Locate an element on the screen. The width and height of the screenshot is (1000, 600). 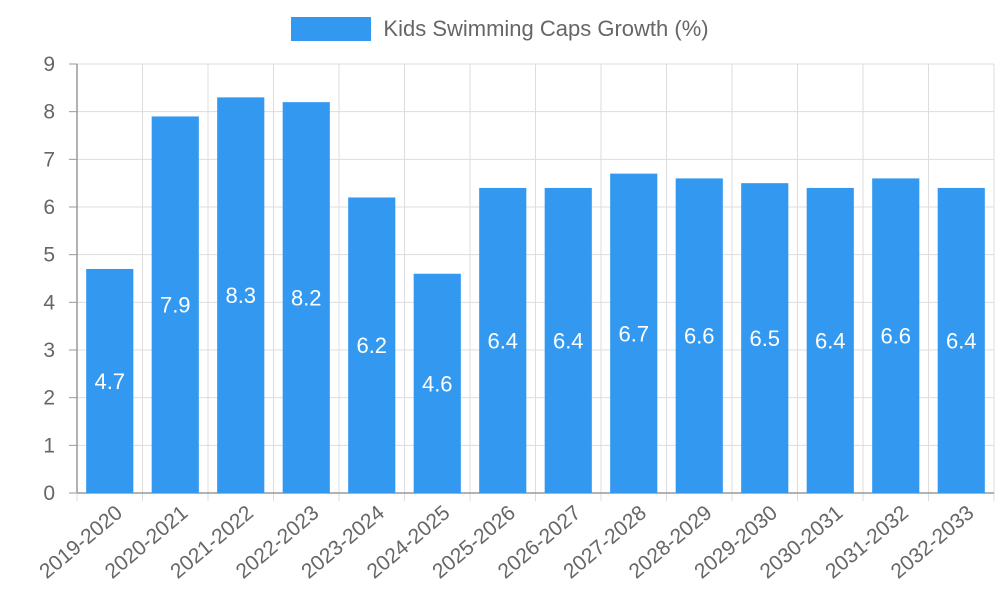
data-label: 7.9 is located at coordinates (175, 305).